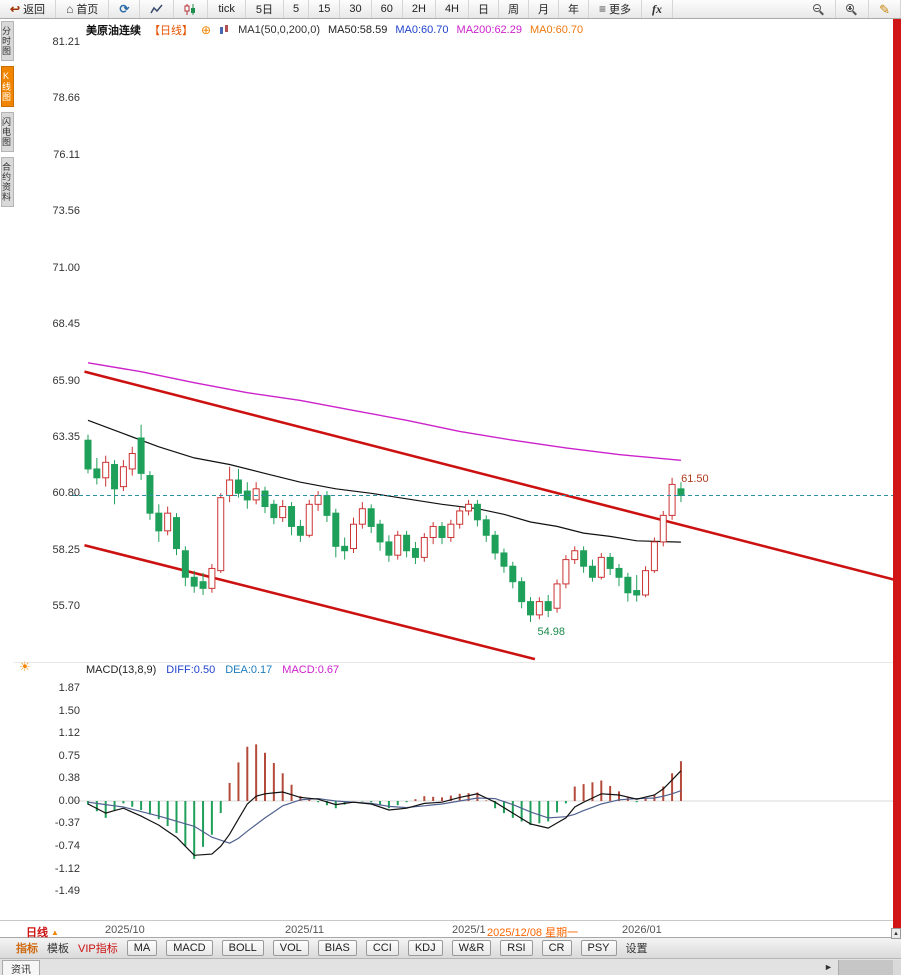 The image size is (901, 975). I want to click on indicator-button-PSY: PSY, so click(598, 948).